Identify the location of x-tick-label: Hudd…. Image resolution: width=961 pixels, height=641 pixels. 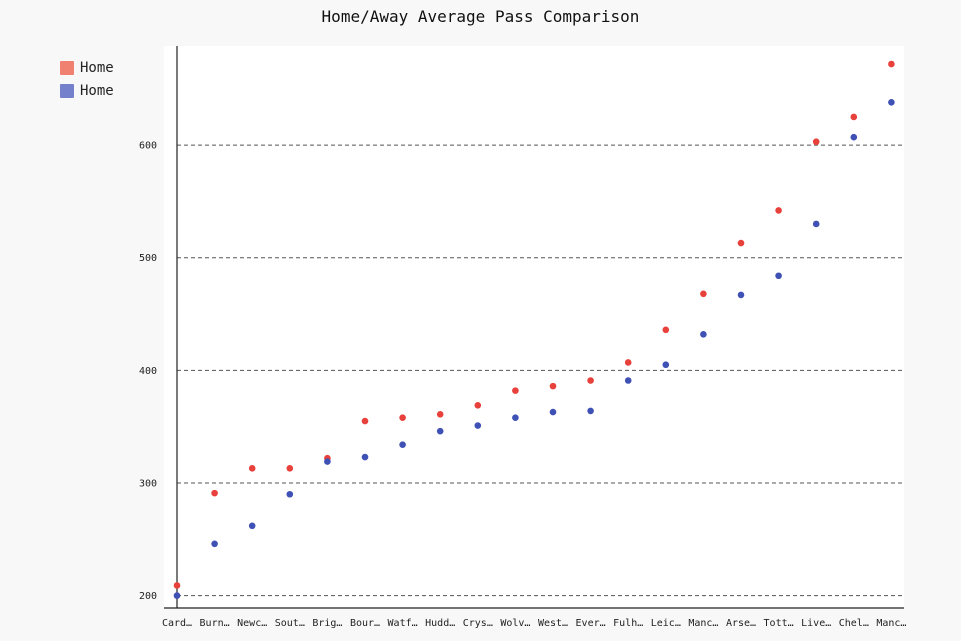
(440, 623).